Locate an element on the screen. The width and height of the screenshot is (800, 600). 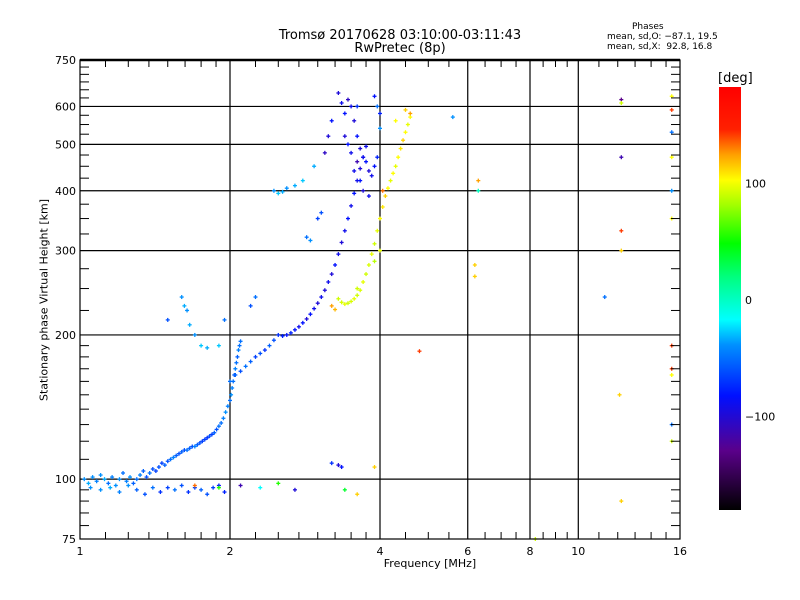
x-tick-label: 8 is located at coordinates (530, 551).